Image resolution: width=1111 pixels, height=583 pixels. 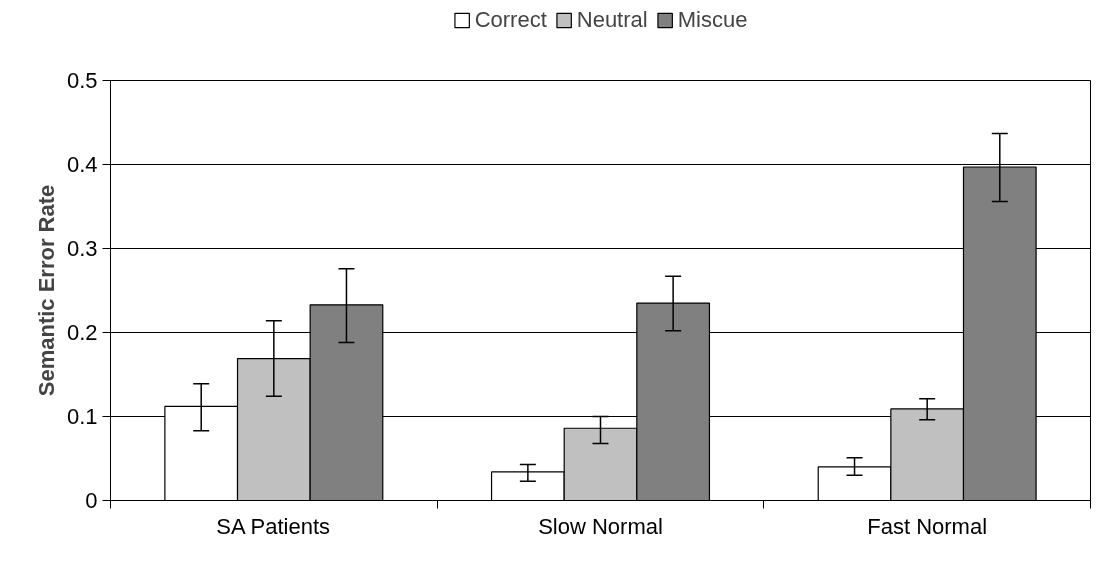 I want to click on legend-label: Neutral, so click(x=612, y=20).